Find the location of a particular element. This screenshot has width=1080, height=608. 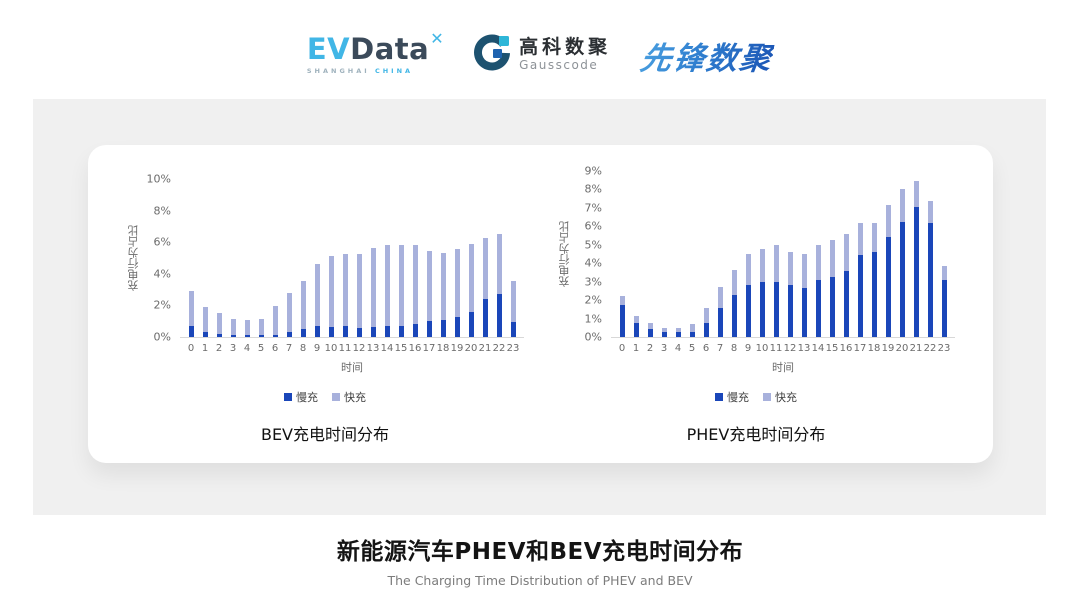

x-tick-label: 8 is located at coordinates (734, 348).